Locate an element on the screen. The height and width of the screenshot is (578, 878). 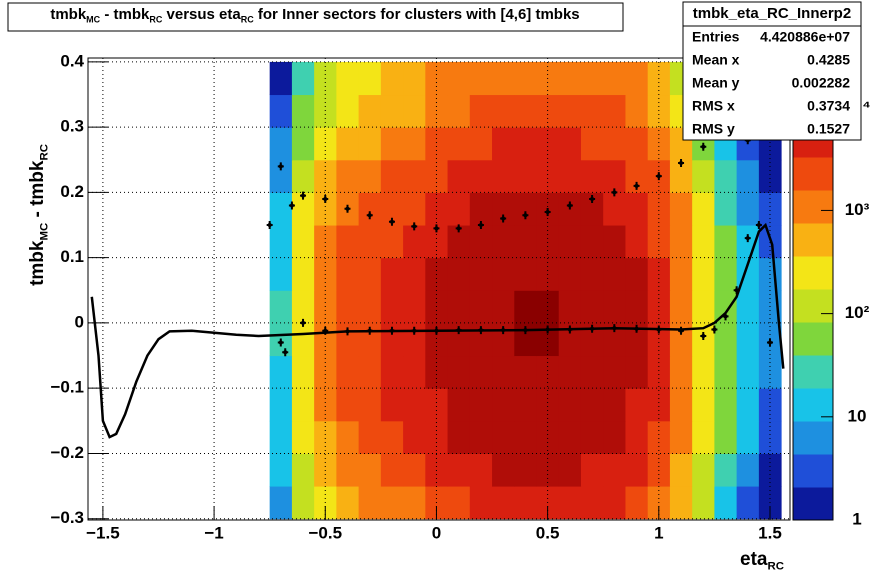
stats-key: Mean y is located at coordinates (716, 83).